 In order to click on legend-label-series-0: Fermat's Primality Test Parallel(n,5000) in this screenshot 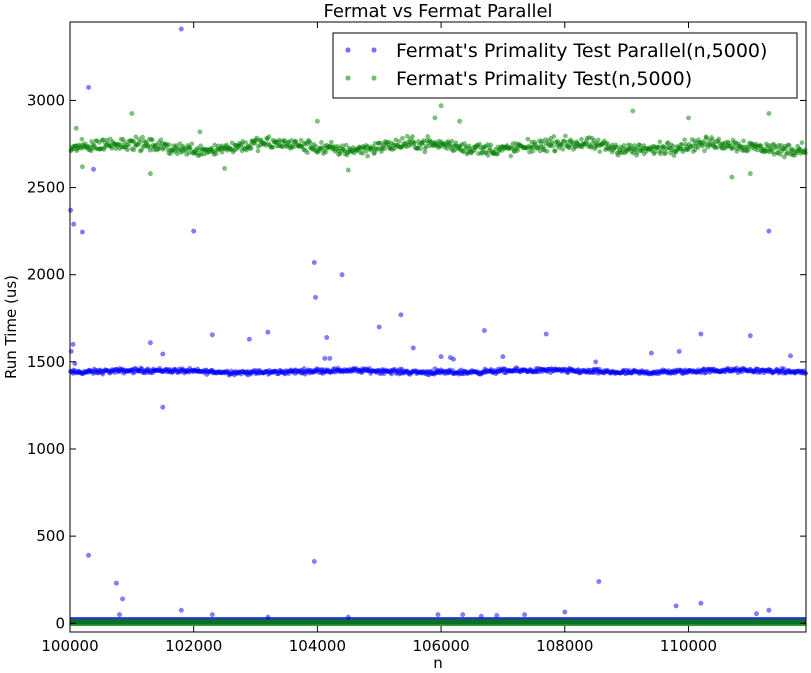, I will do `click(581, 51)`.